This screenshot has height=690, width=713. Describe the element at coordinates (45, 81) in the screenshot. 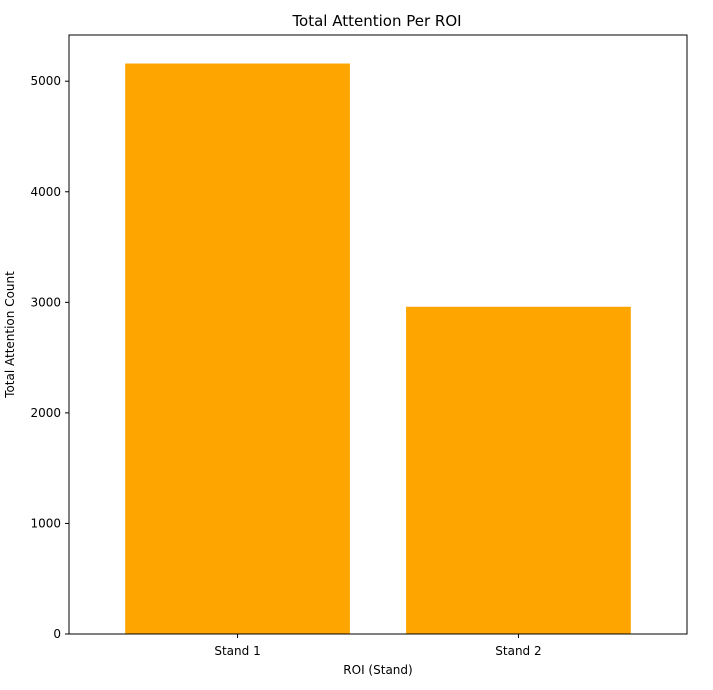

I see `y-tick-label: 5000` at that location.